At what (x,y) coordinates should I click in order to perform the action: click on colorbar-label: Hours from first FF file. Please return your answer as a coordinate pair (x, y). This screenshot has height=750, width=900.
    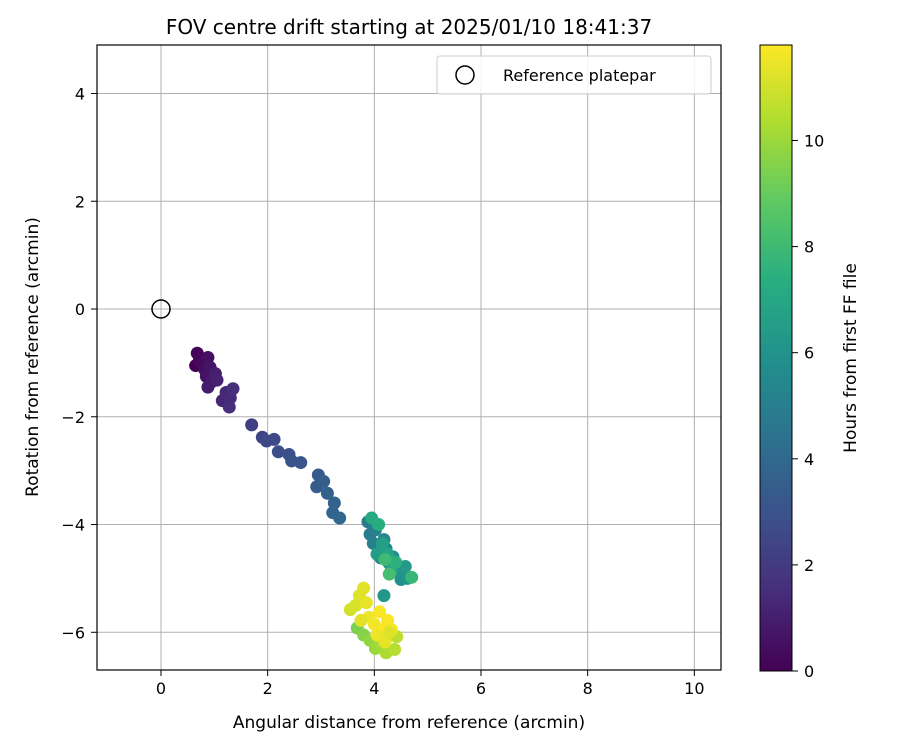
    Looking at the image, I should click on (851, 358).